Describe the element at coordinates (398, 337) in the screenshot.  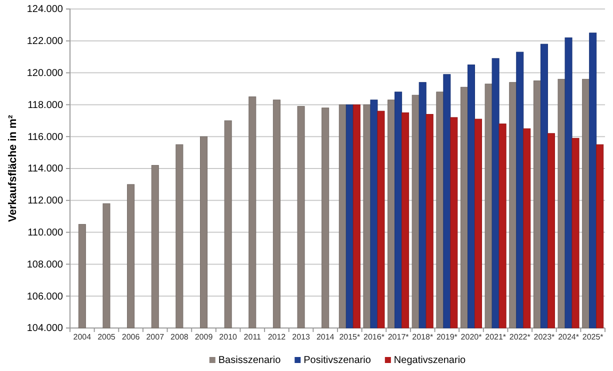
I see `x-tick-label: 2017*` at that location.